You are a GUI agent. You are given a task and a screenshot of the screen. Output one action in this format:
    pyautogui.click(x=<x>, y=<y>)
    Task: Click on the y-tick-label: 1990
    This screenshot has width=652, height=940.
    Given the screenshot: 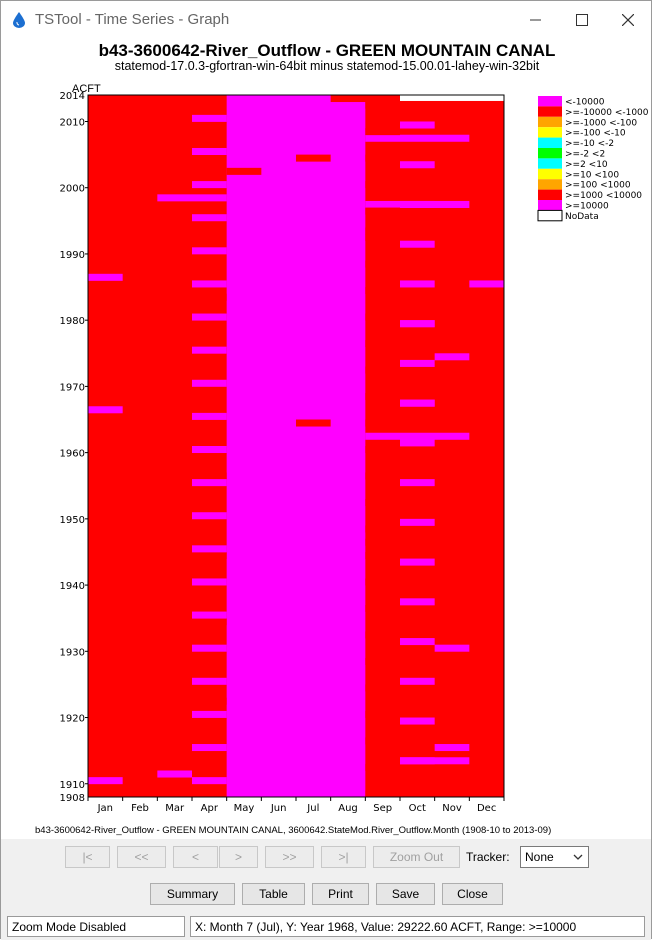 What is the action you would take?
    pyautogui.click(x=72, y=255)
    